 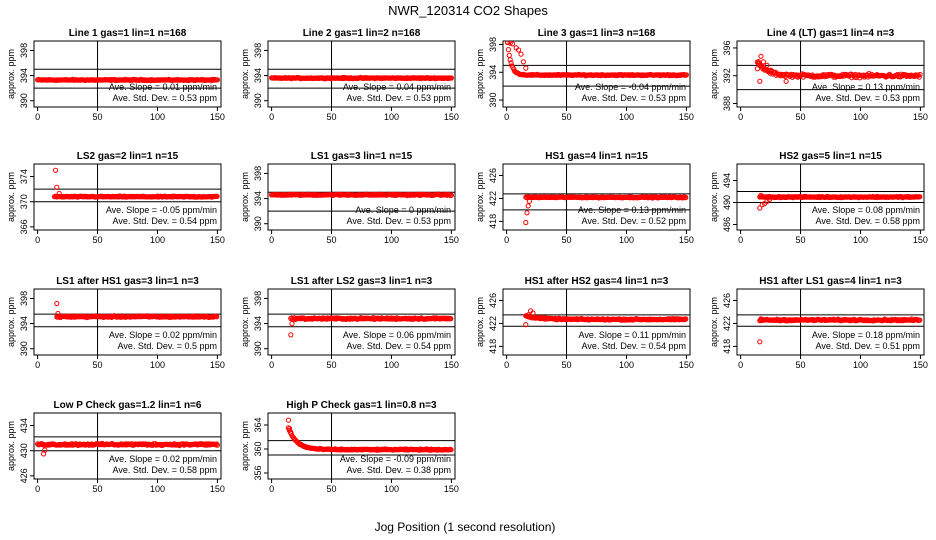 I want to click on figure-title: NWR_120314 CO2 Shapes, so click(x=468, y=10).